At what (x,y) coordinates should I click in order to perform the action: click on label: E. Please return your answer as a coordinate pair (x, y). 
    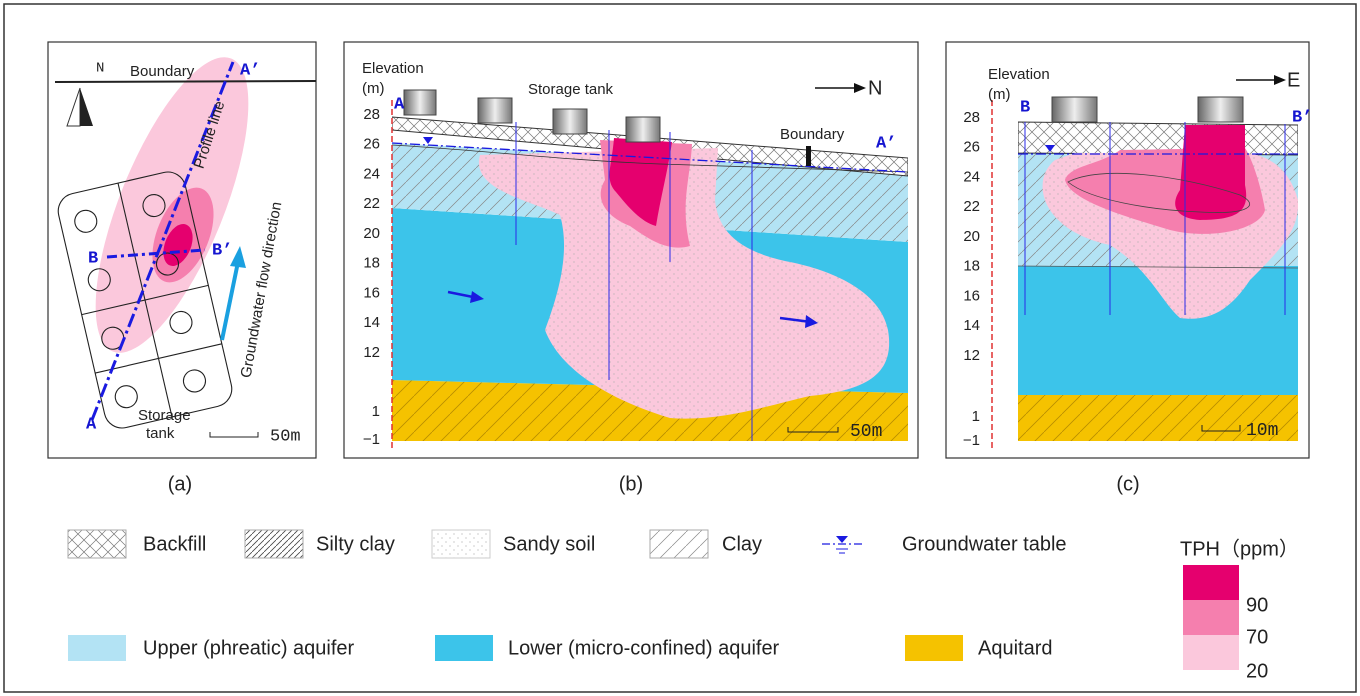
    Looking at the image, I should click on (1293, 80).